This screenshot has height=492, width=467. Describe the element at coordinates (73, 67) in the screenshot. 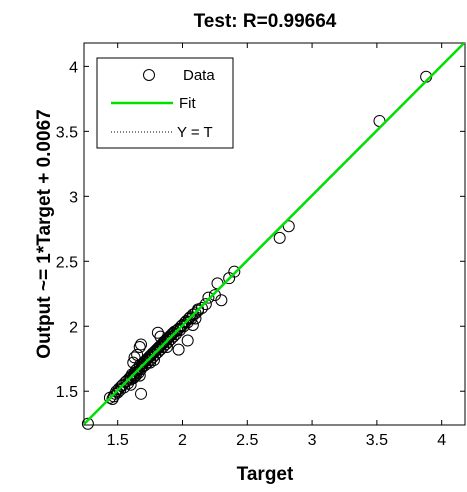

I see `y-tick-label: 4` at that location.